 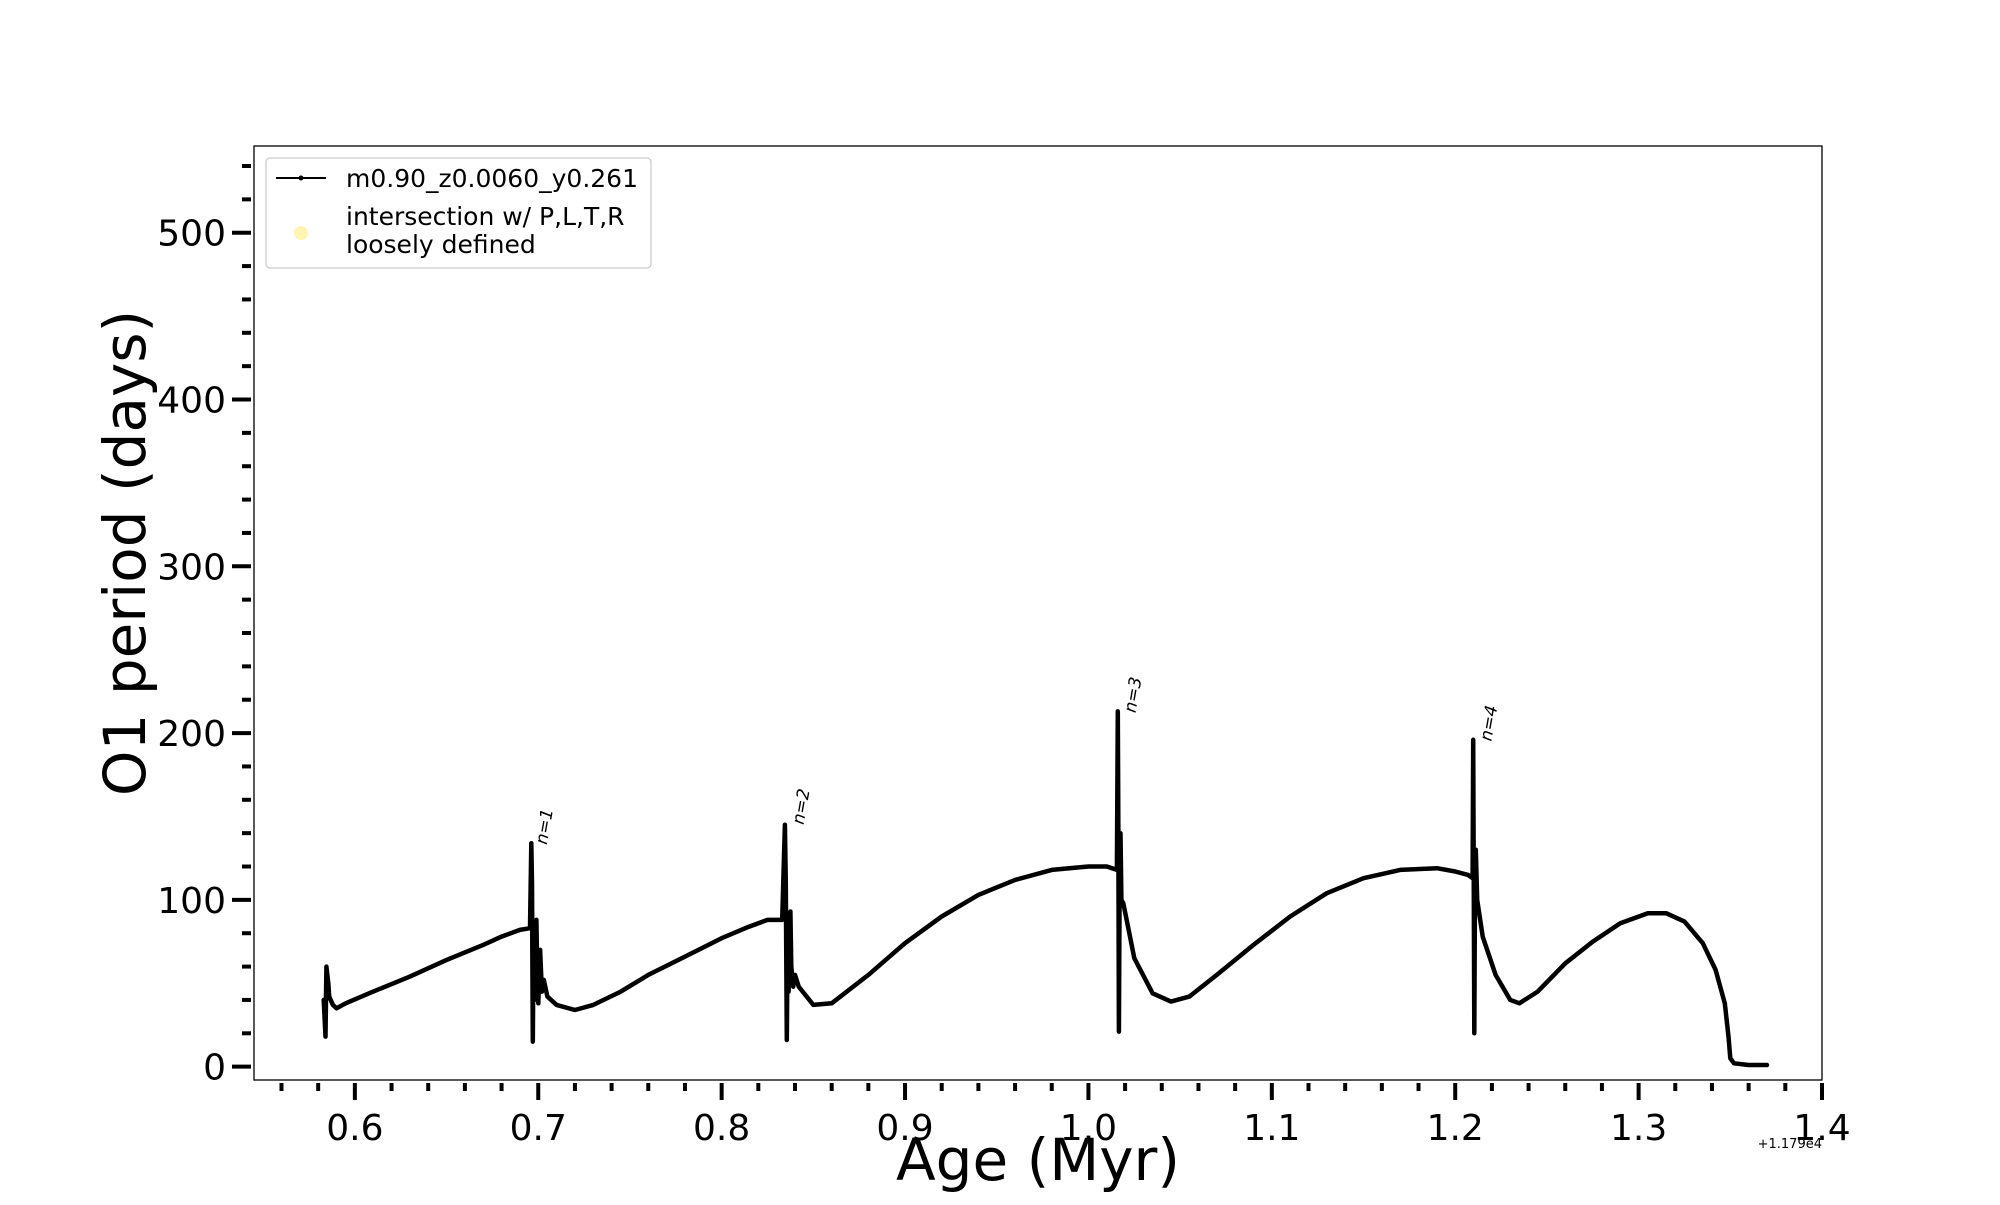 What do you see at coordinates (191, 401) in the screenshot?
I see `y-tick-label: 400` at bounding box center [191, 401].